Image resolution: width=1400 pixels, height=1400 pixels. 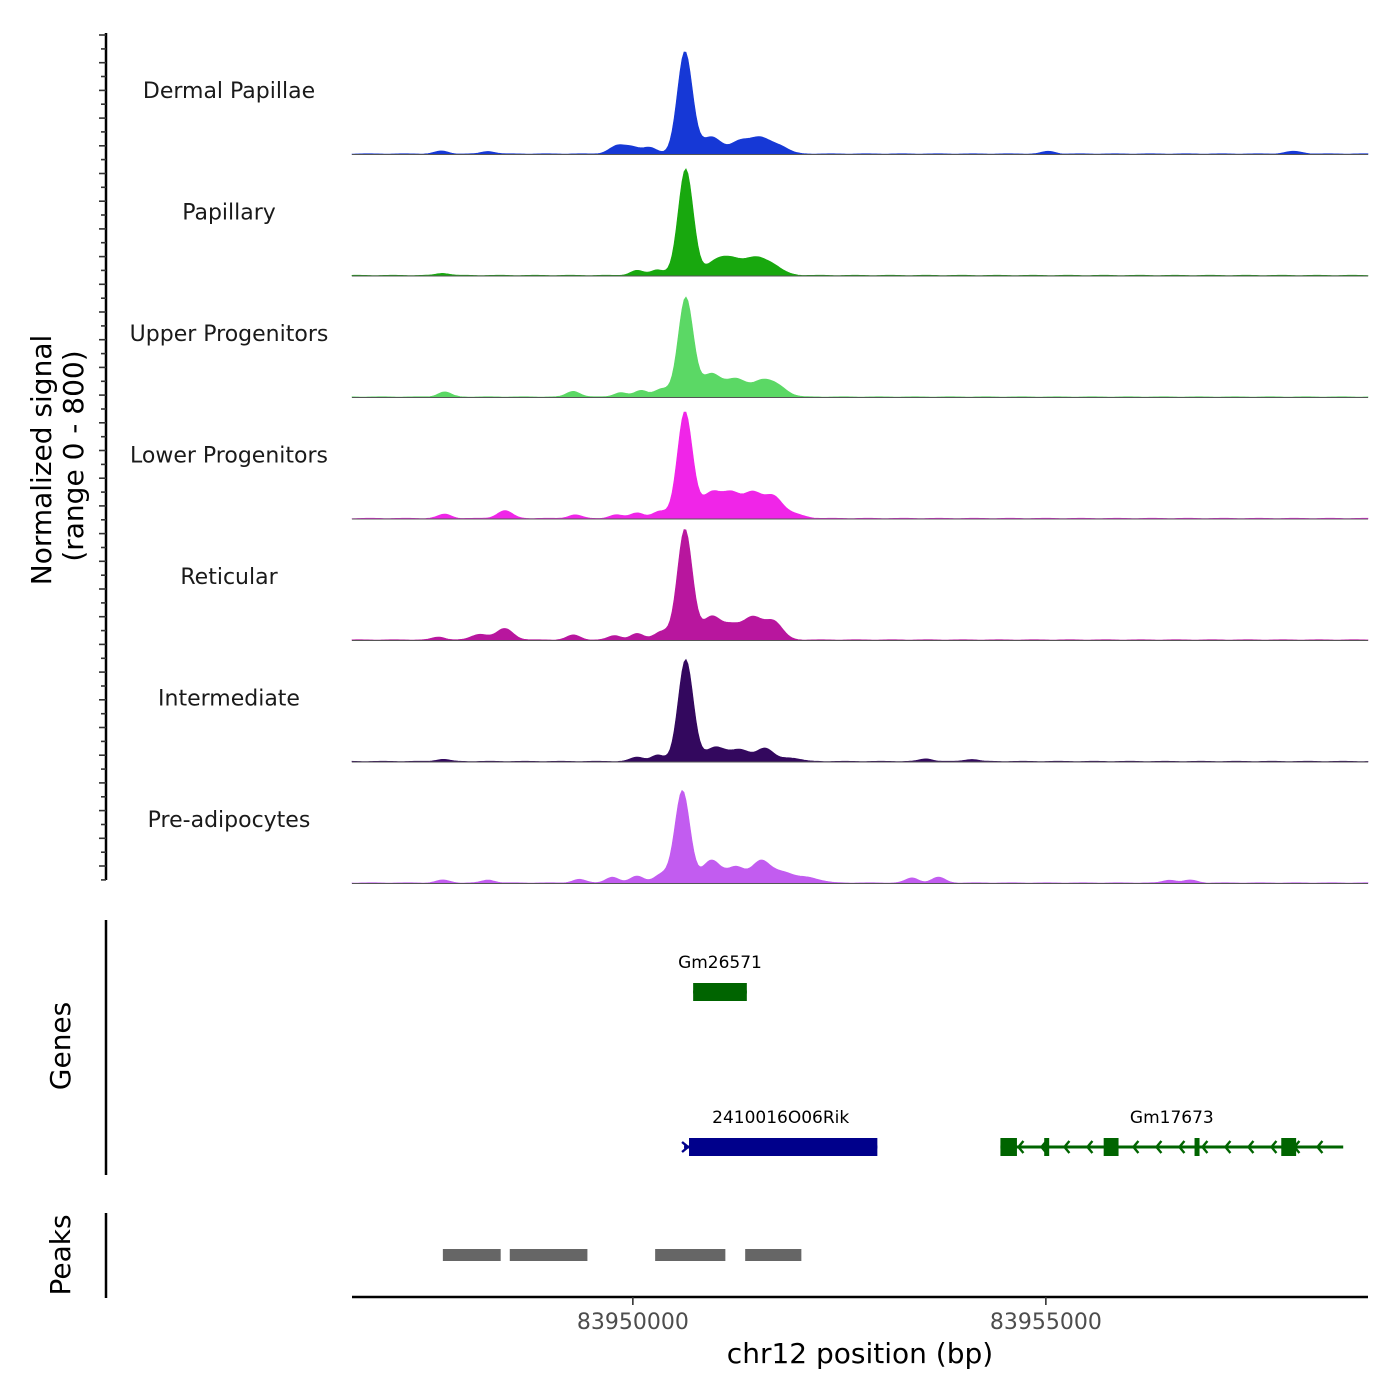 I want to click on track-upper-progenitors: Upper Progenitors, so click(x=749, y=347).